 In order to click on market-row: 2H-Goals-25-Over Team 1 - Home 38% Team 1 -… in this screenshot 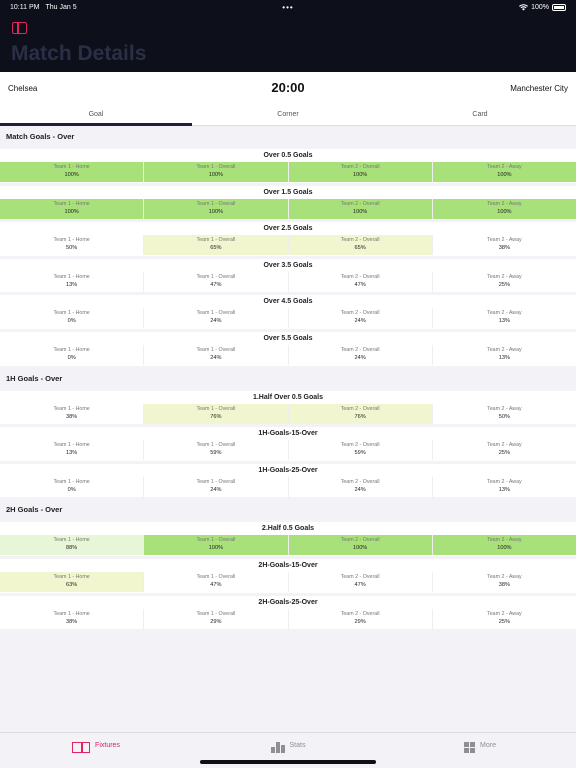, I will do `click(288, 614)`.